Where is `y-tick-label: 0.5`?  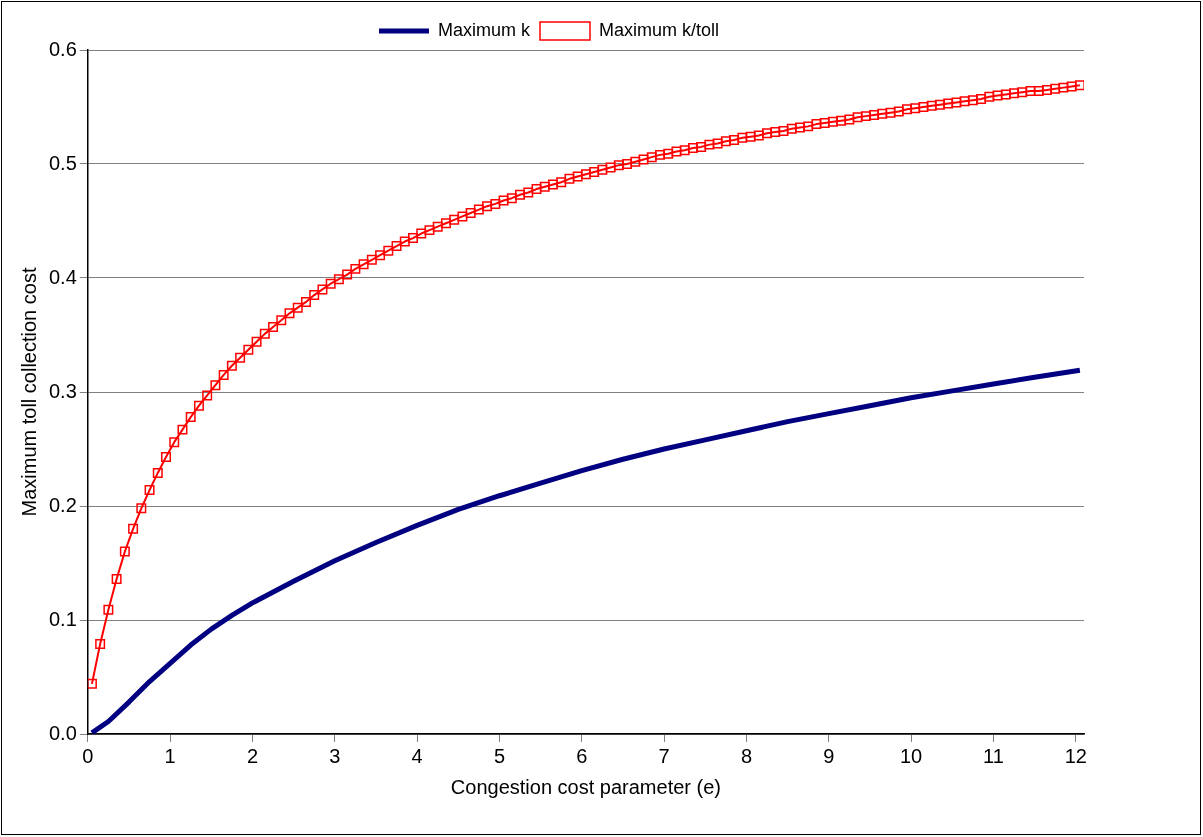
y-tick-label: 0.5 is located at coordinates (62, 162).